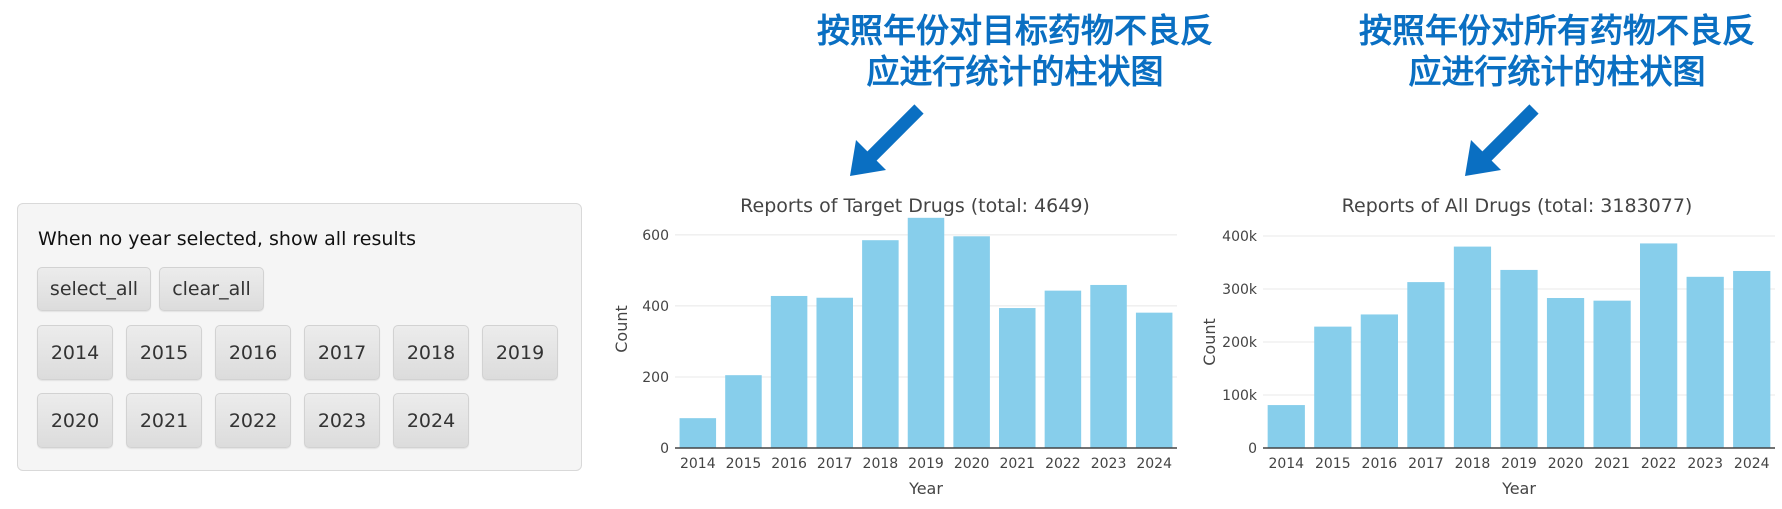  I want to click on annotation-all-drugs: 按照年份对所有药物不良反 应进行统计的柱状图, so click(1557, 51).